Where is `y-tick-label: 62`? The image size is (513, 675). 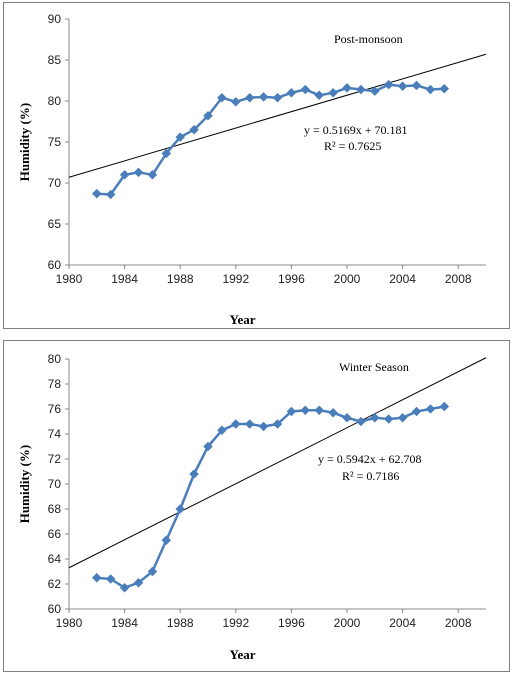
y-tick-label: 62 is located at coordinates (55, 584).